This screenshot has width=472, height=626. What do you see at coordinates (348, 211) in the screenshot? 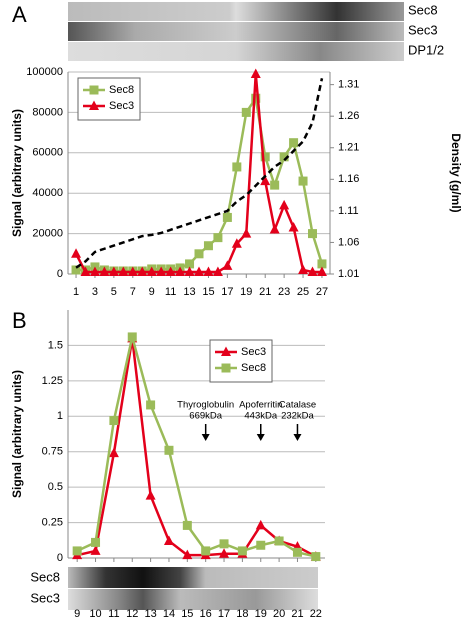
I see `y2-tick-label: 1.11` at bounding box center [348, 211].